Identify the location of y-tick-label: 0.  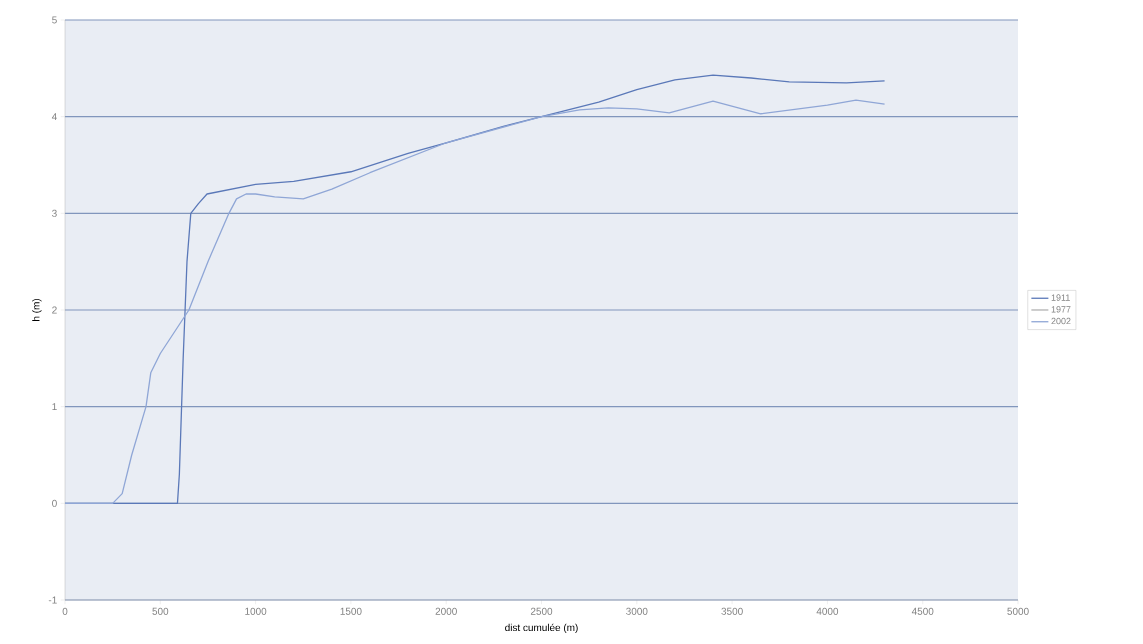
(54, 503).